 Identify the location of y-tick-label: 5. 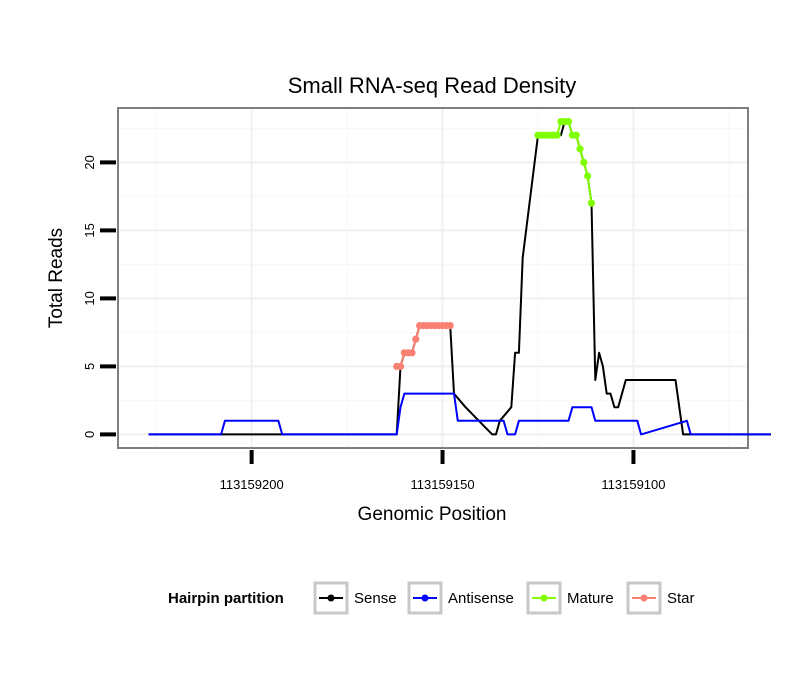
(89, 366).